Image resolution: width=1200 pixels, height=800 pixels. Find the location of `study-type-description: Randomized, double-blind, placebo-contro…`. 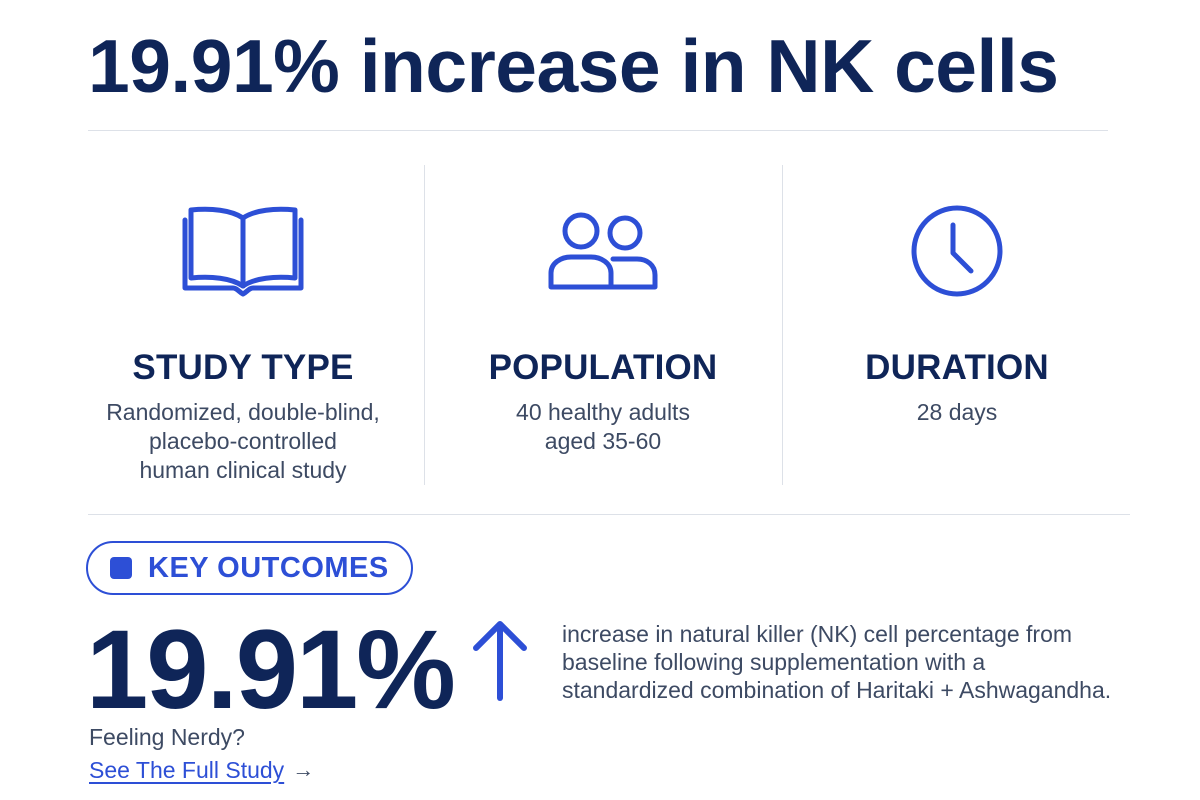

study-type-description: Randomized, double-blind, placebo-contro… is located at coordinates (243, 441).